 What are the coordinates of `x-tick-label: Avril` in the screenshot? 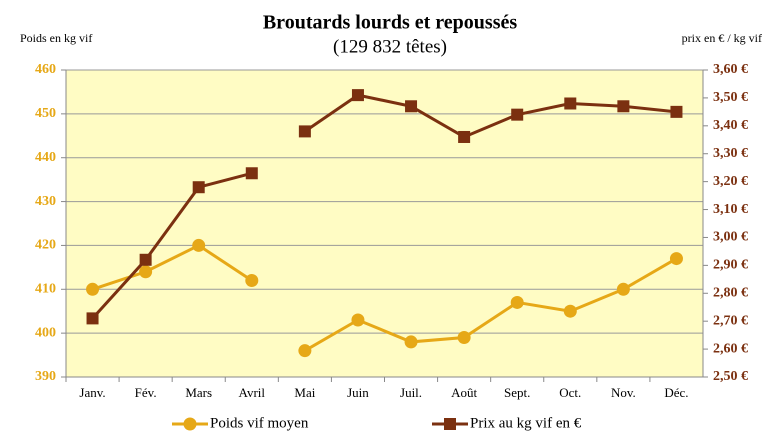 It's located at (252, 392).